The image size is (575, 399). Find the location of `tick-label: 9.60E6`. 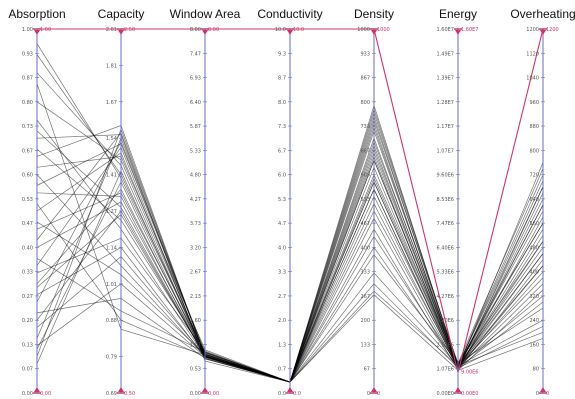

tick-label: 9.60E6 is located at coordinates (445, 176).